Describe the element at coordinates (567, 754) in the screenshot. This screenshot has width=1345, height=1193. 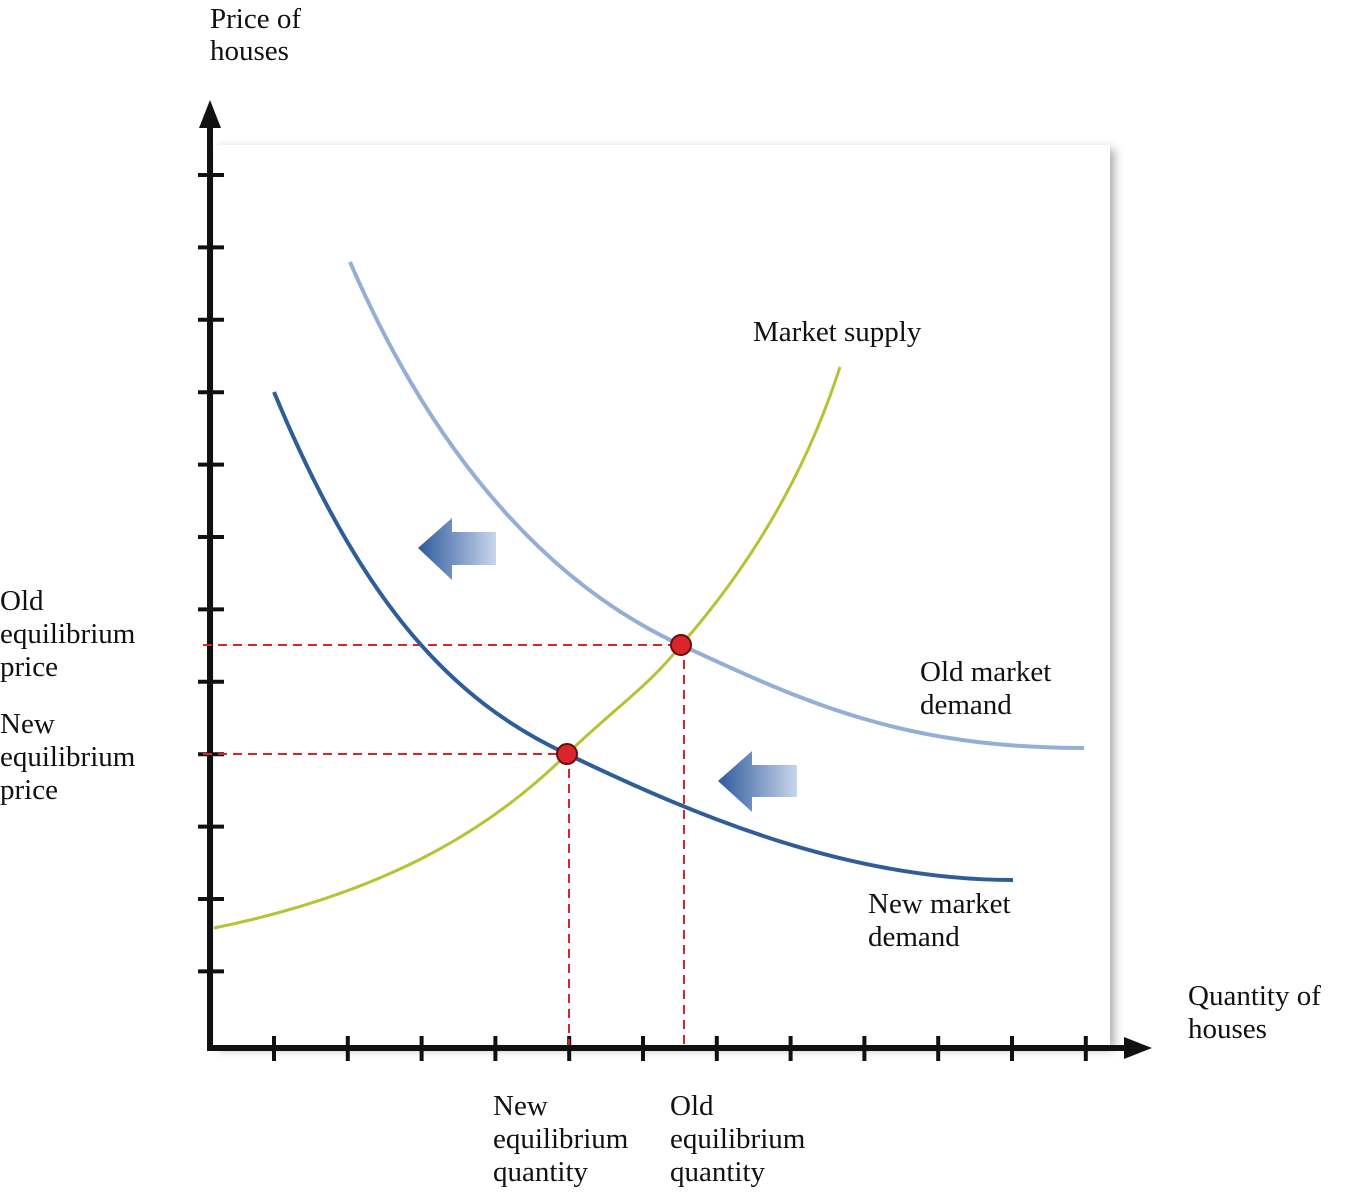
I see `new-equilibrium-point` at that location.